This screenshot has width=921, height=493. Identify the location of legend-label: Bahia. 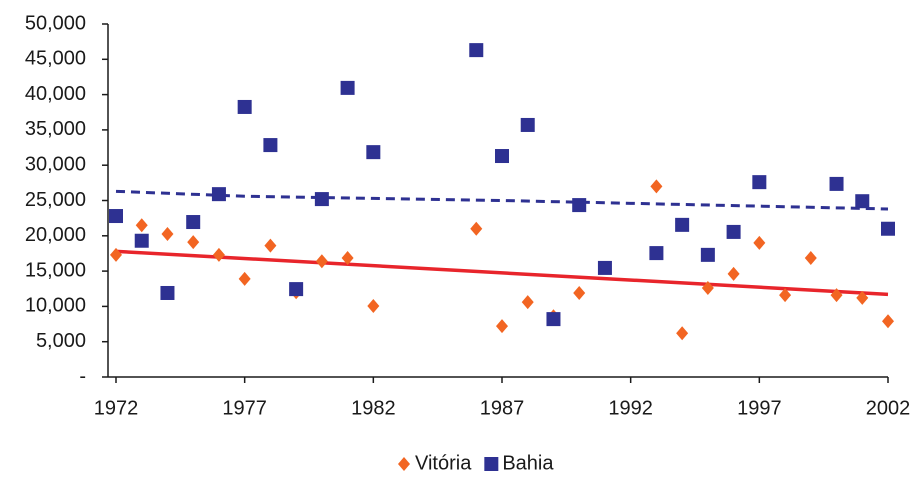
(528, 463).